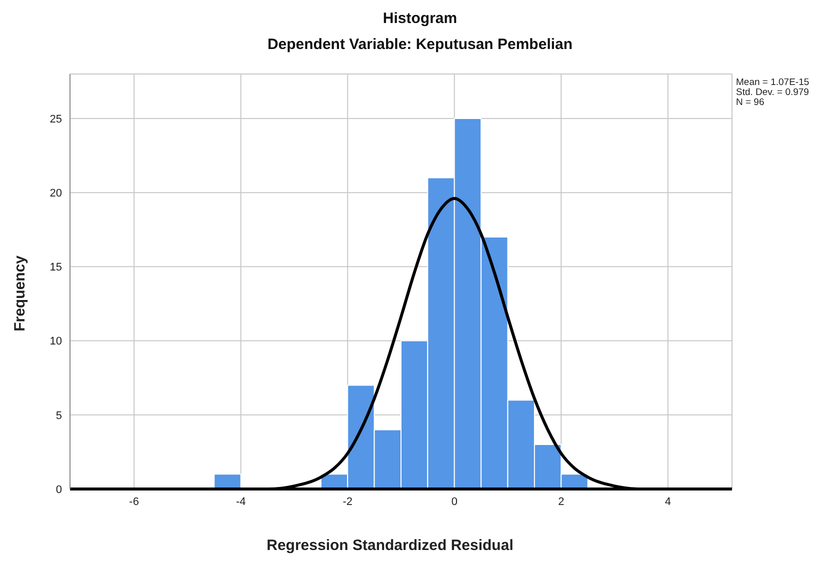 The image size is (840, 567). I want to click on chart-title: Histogram, so click(420, 18).